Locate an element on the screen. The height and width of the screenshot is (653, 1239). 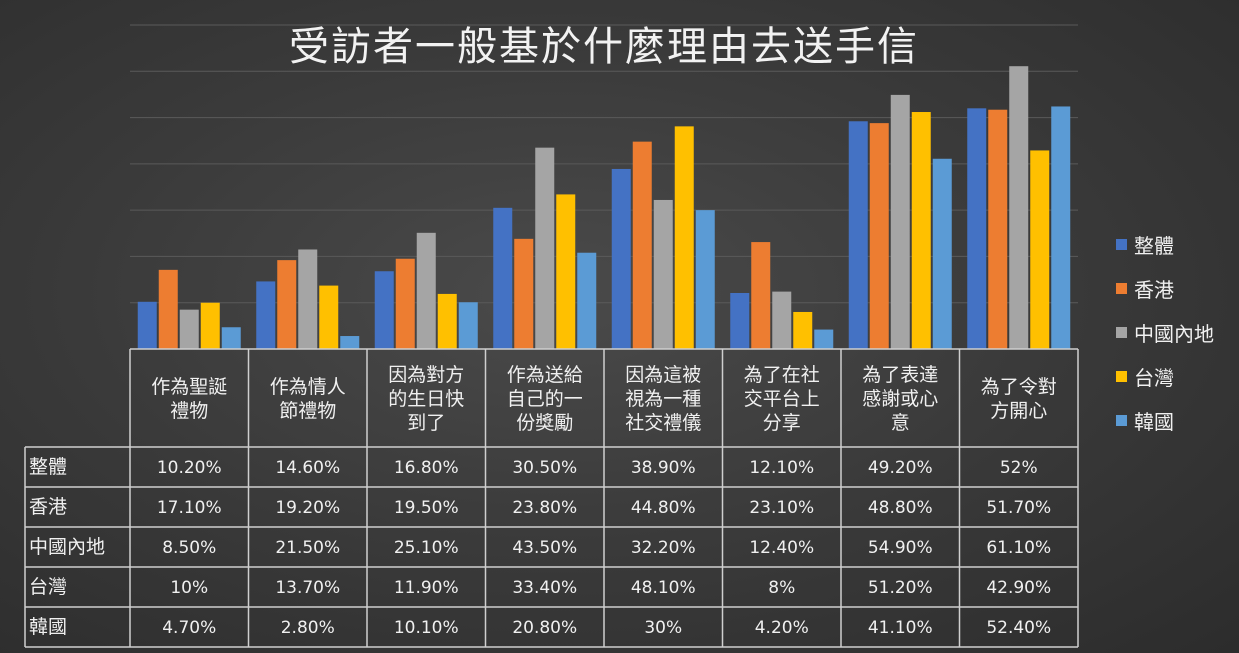
category-label: 禮物 is located at coordinates (189, 411).